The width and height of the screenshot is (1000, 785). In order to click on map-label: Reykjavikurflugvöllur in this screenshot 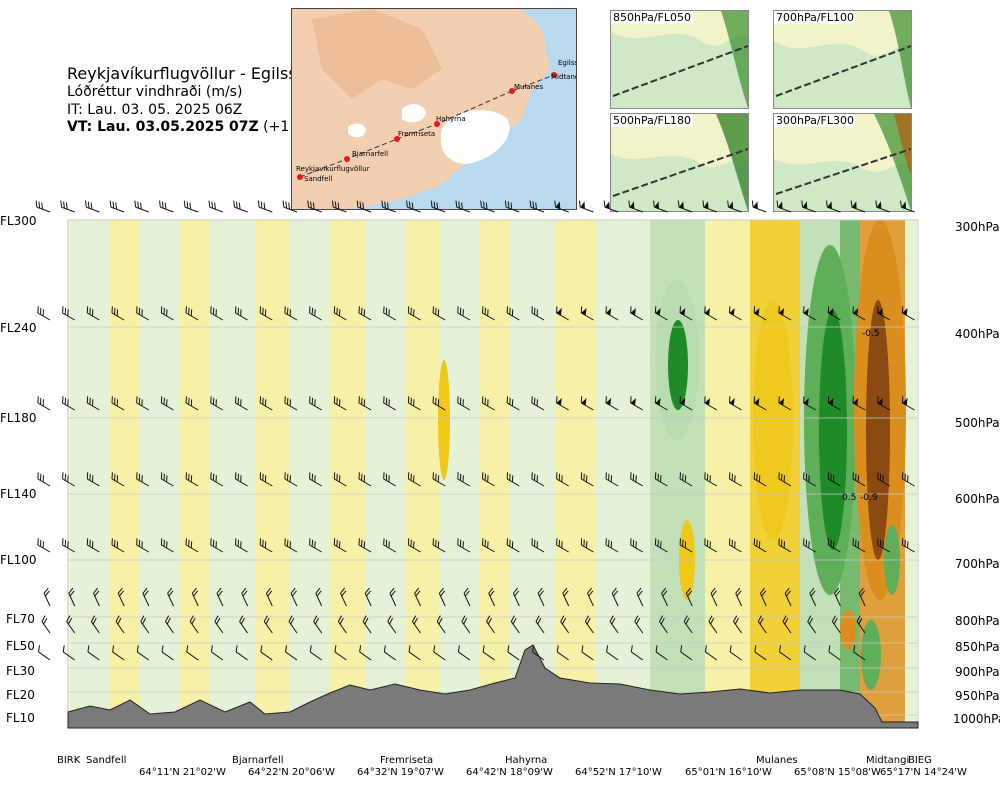, I will do `click(333, 169)`.